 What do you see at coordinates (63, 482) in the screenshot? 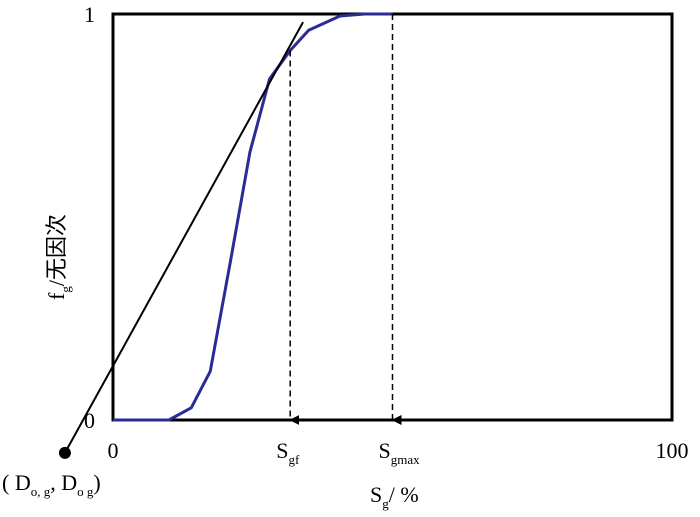
I see `label-part: , D` at bounding box center [63, 482].